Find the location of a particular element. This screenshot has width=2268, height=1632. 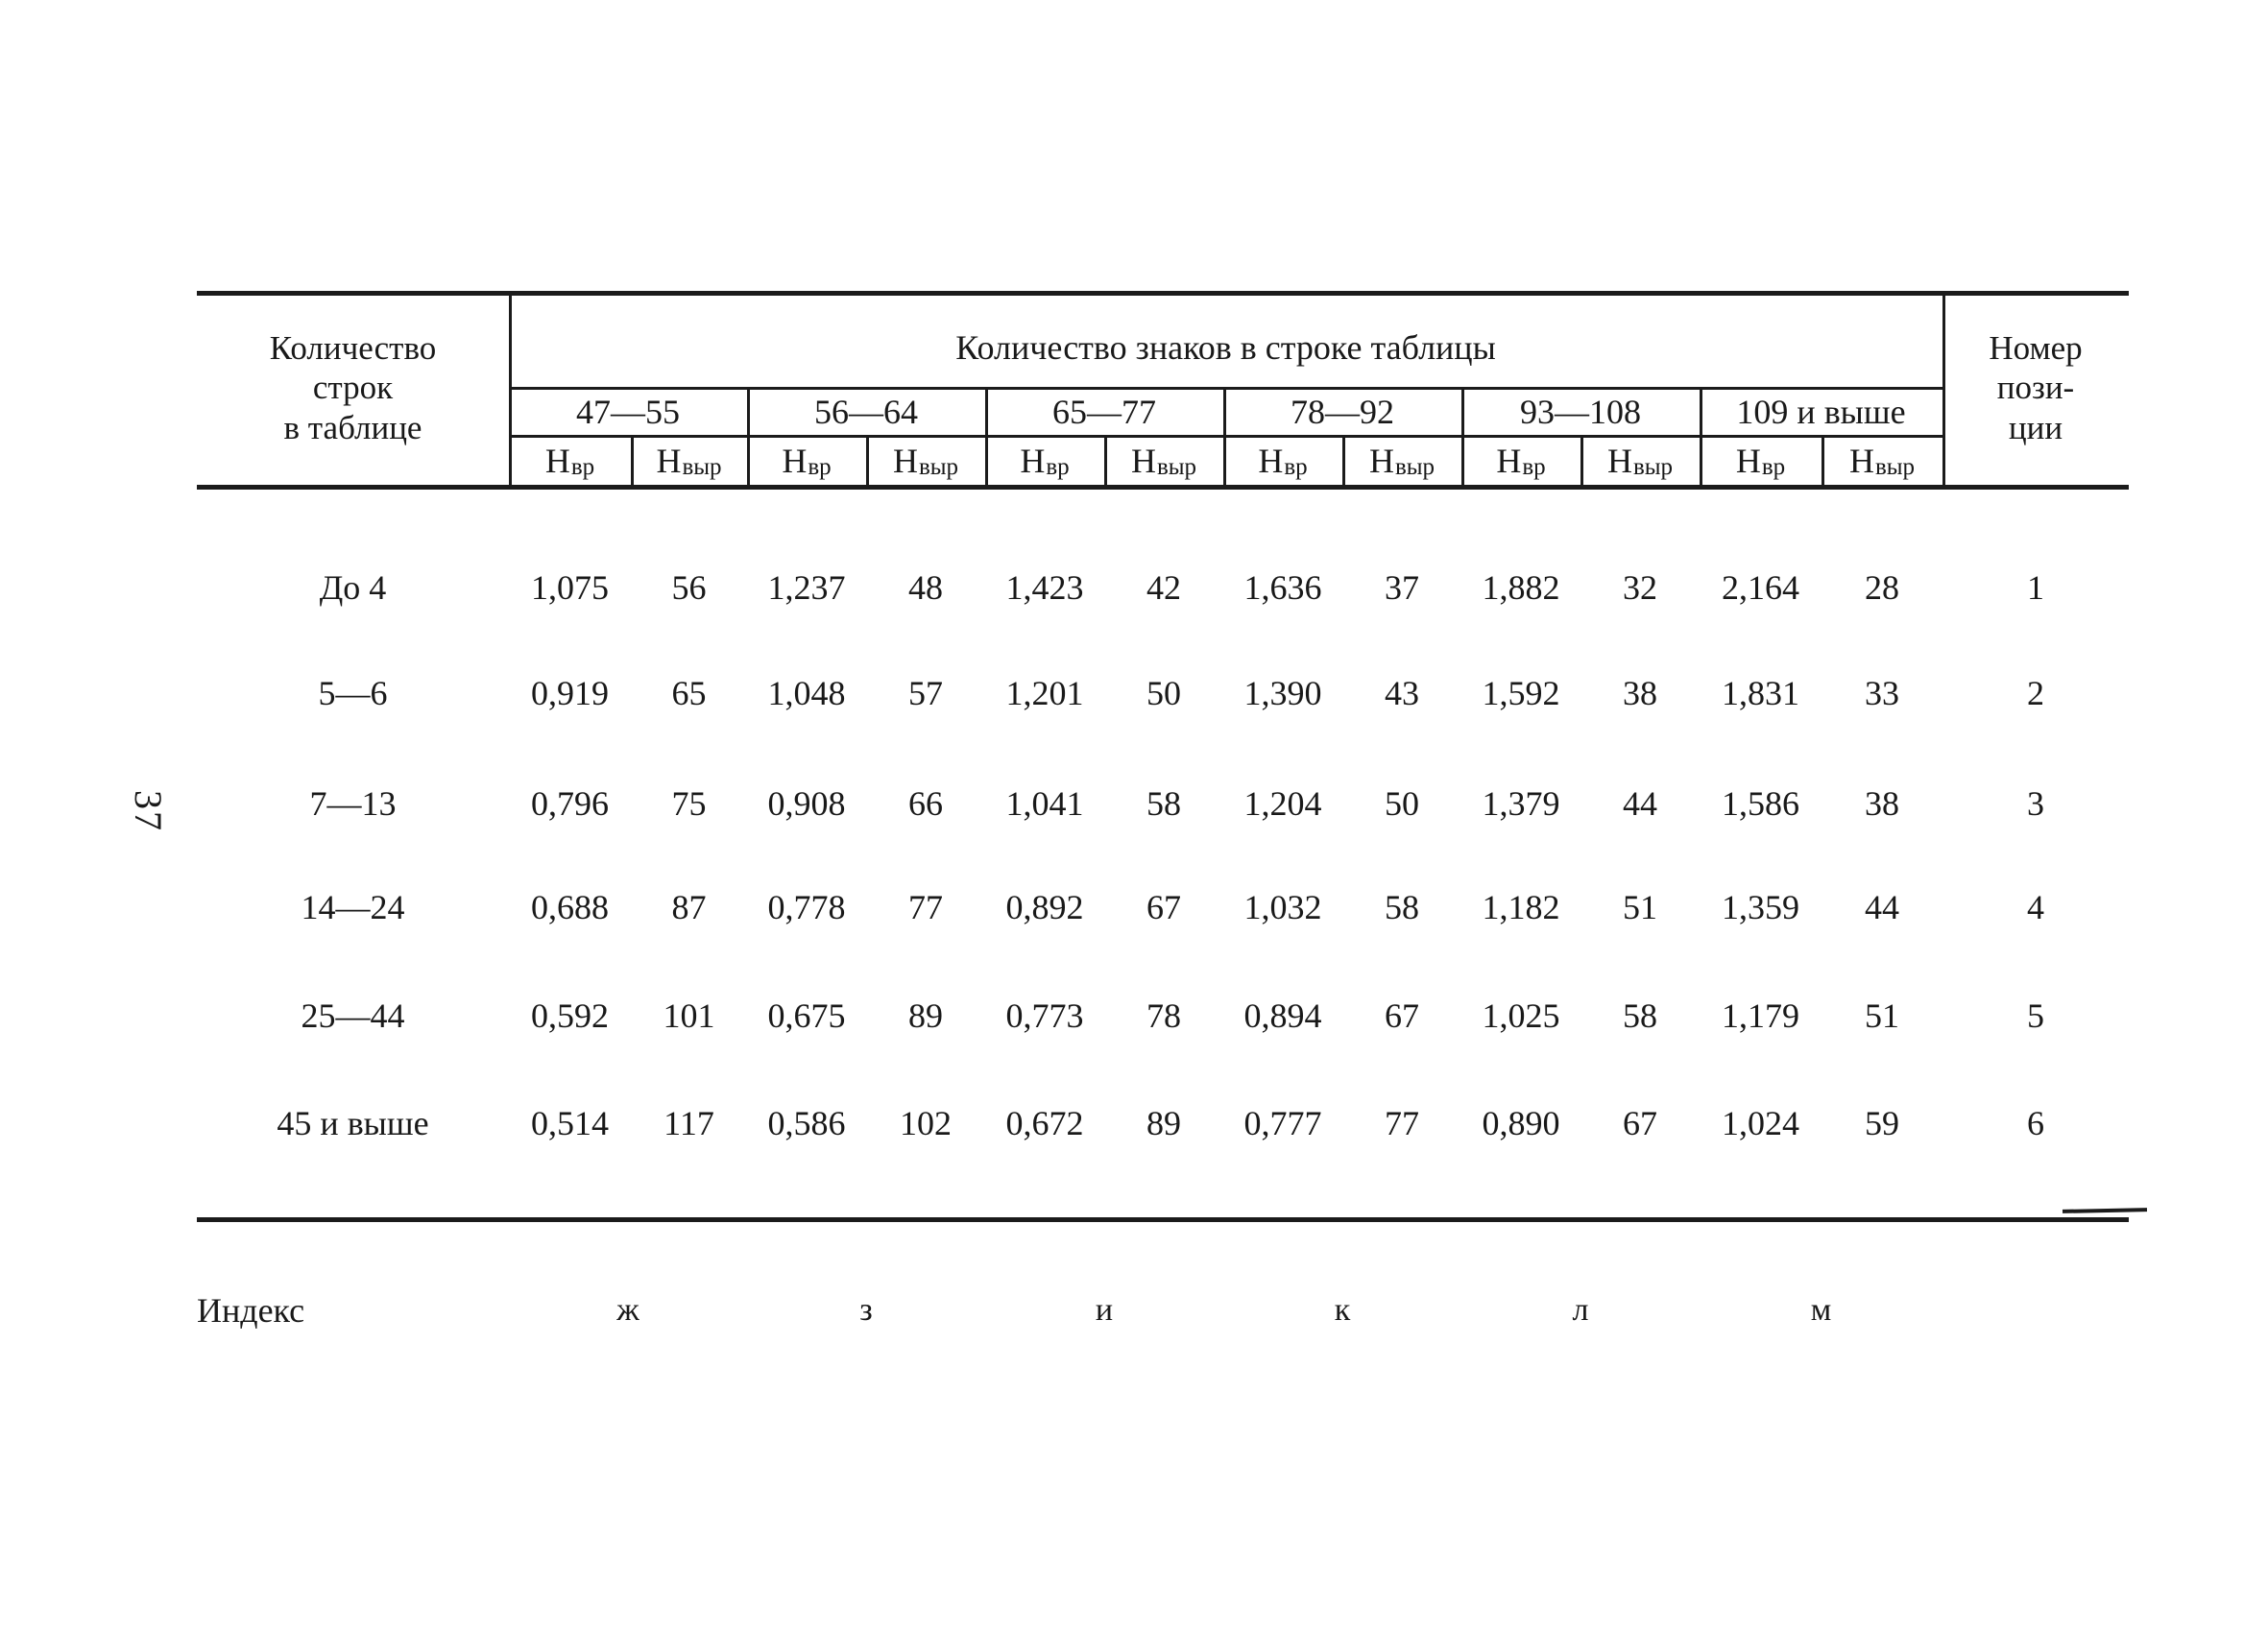

table-cell: 0,919 is located at coordinates (570, 693).